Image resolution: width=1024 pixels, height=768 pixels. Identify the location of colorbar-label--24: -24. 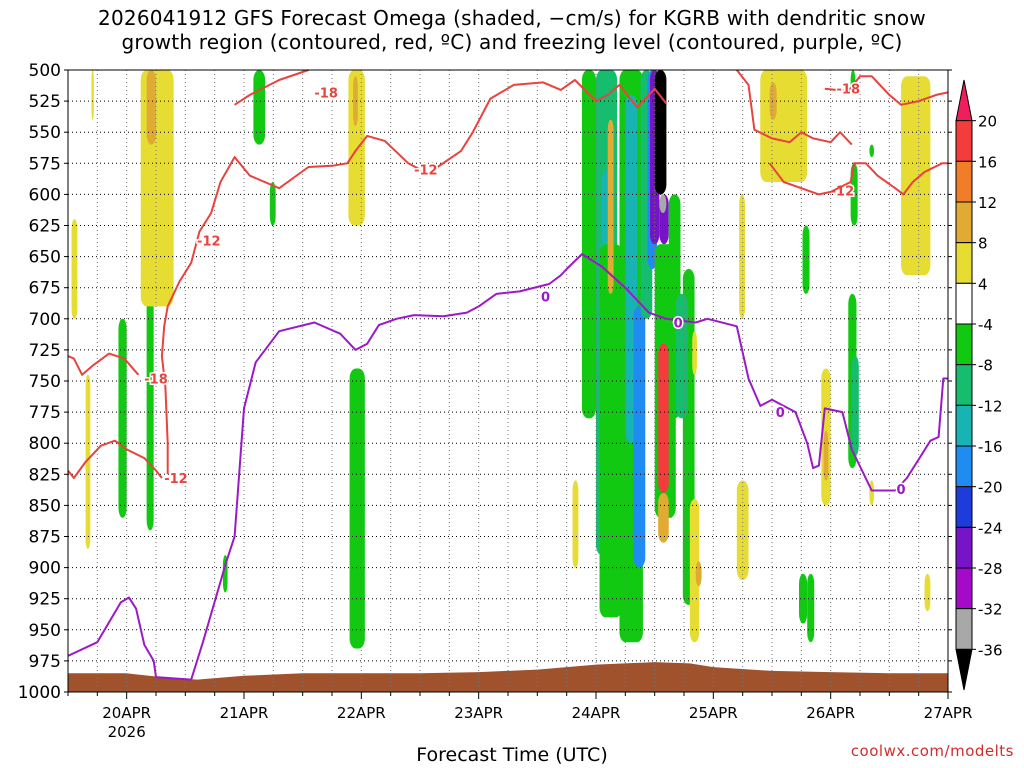
(990, 528).